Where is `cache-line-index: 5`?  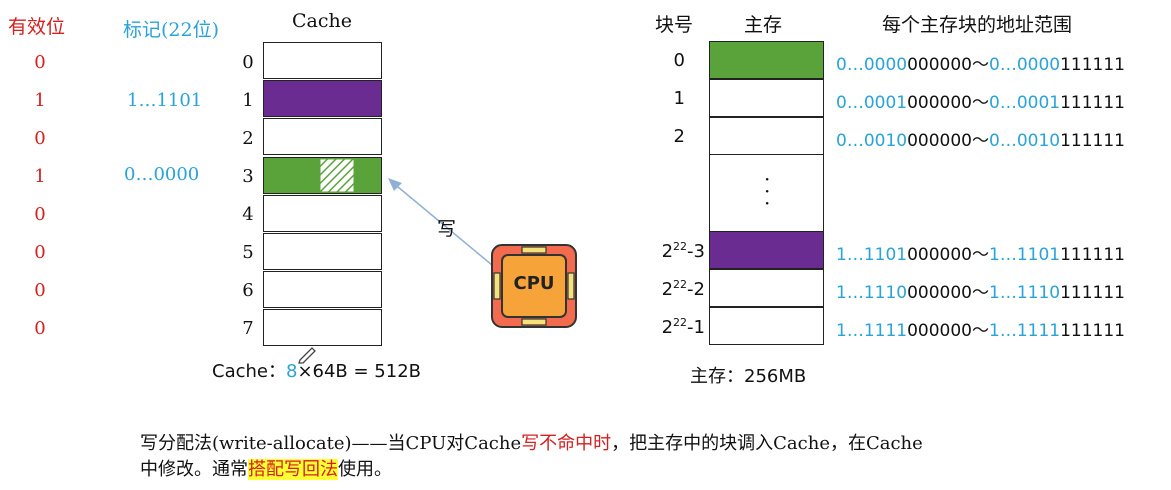 cache-line-index: 5 is located at coordinates (248, 252).